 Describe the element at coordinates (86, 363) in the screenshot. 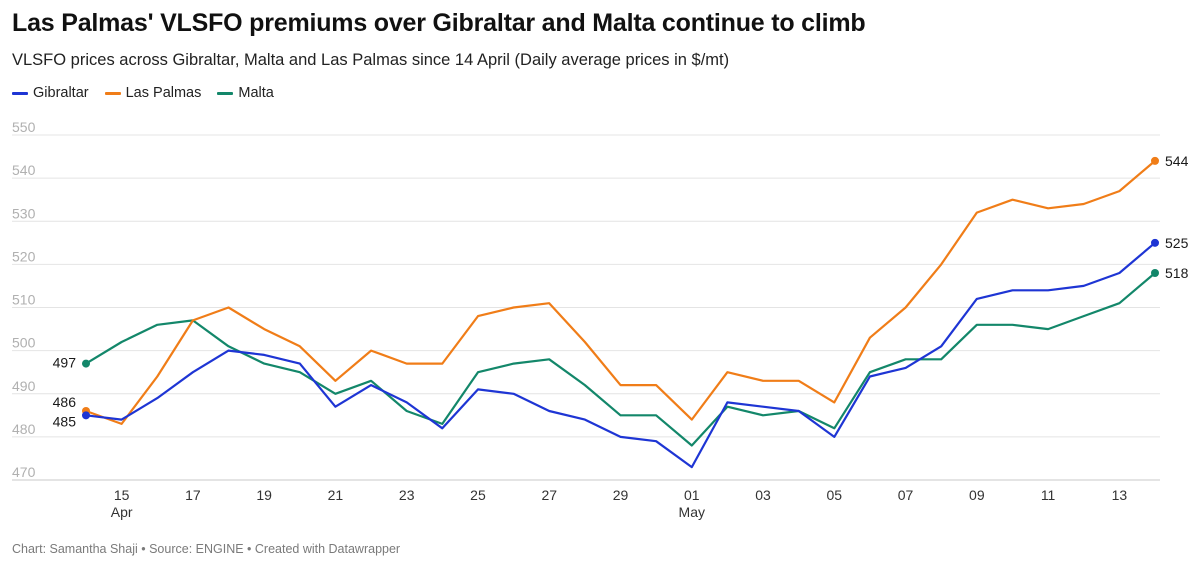

I see `start-point-malta` at that location.